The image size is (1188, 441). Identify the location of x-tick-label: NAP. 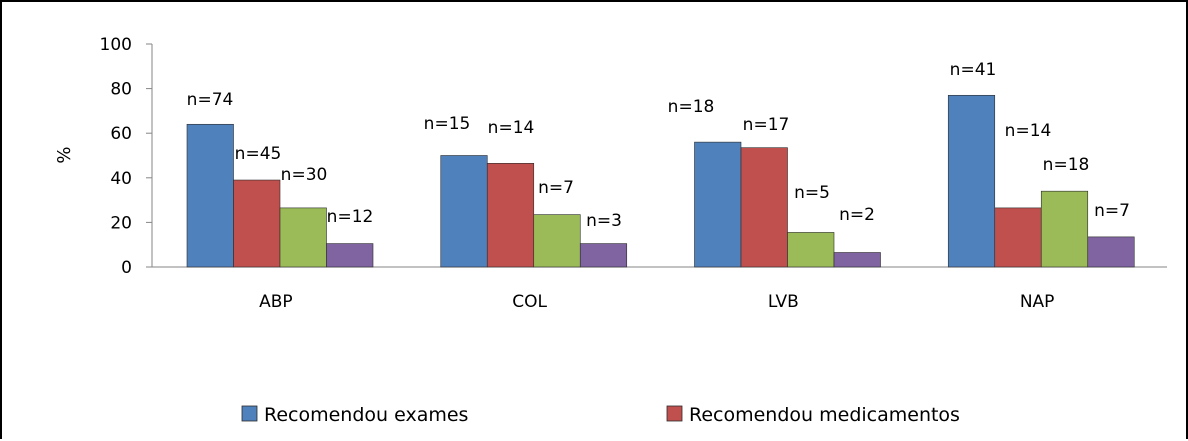
(1037, 302).